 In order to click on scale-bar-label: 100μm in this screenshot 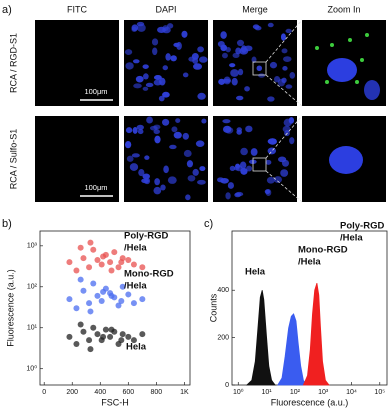, I will do `click(95, 187)`.